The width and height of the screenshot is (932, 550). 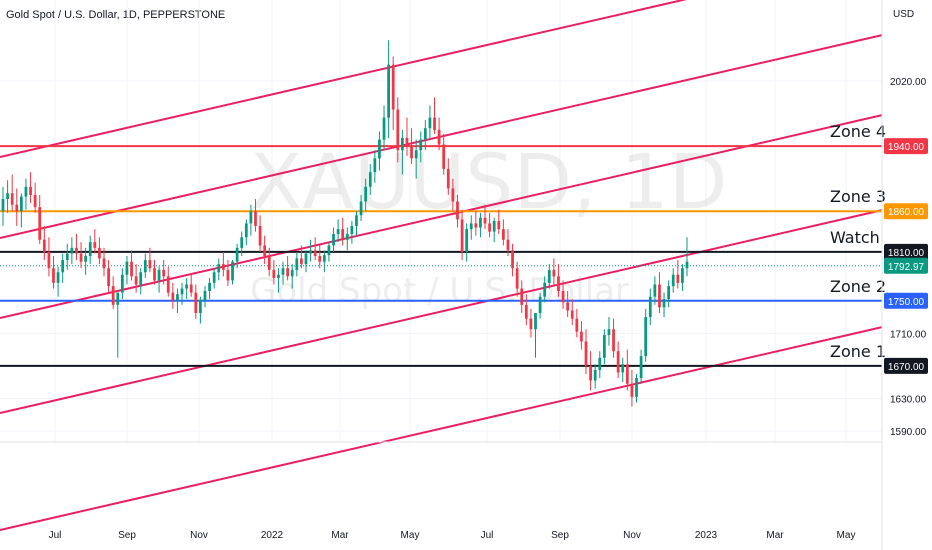 What do you see at coordinates (855, 237) in the screenshot?
I see `level-label: Watch` at bounding box center [855, 237].